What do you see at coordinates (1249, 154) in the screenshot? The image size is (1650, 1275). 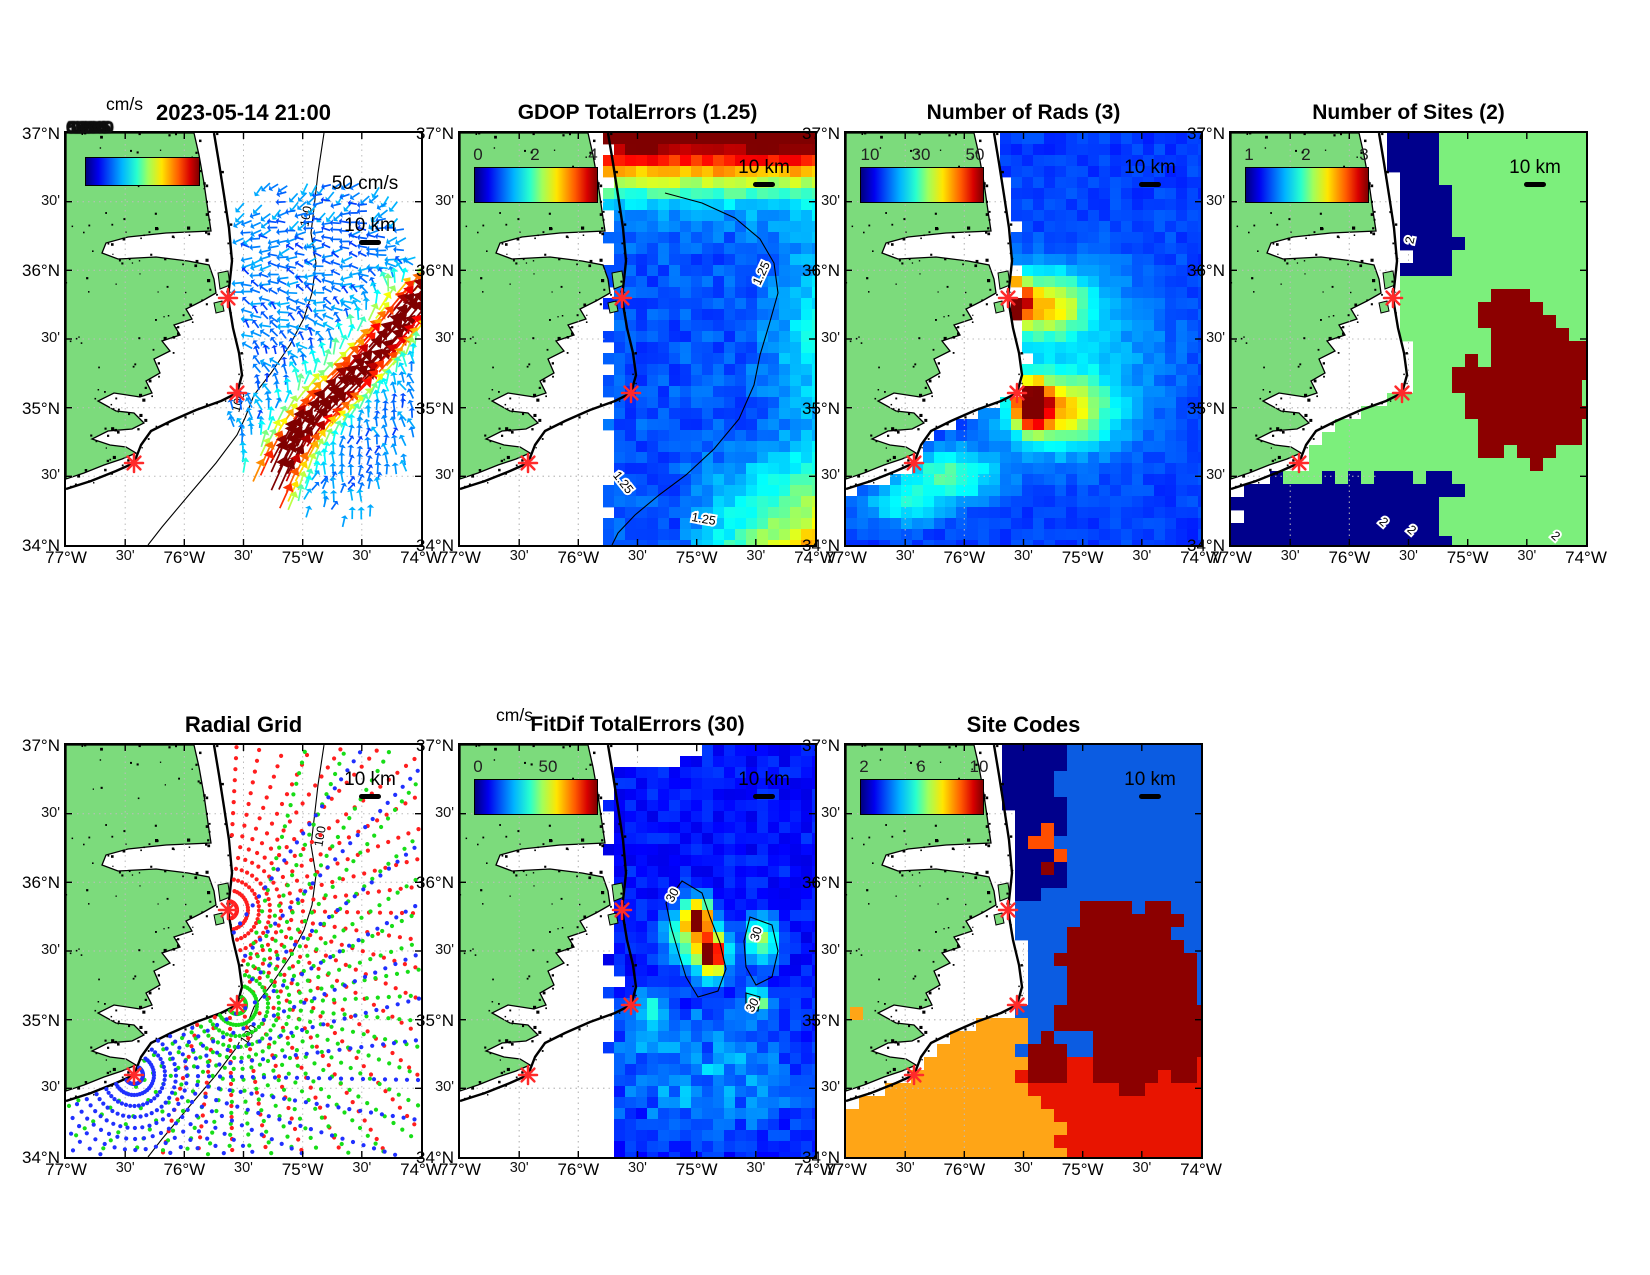 I see `colorbar-tick: 1` at bounding box center [1249, 154].